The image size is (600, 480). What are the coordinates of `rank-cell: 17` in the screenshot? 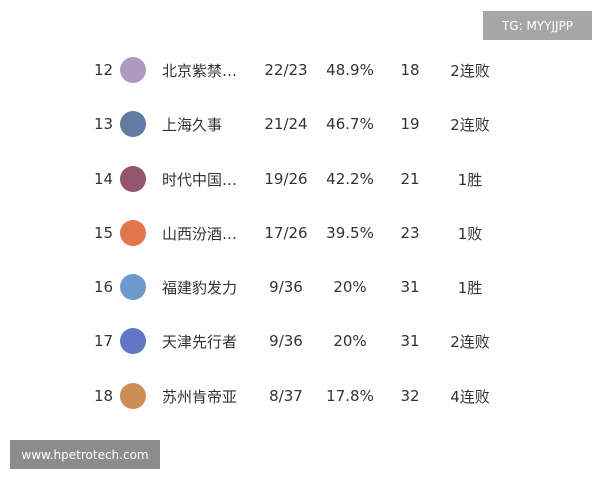 It's located at (104, 341).